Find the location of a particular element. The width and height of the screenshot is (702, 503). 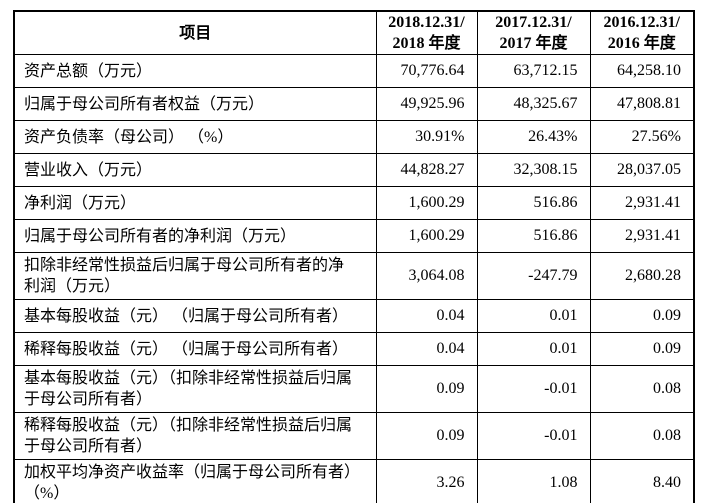

row-label: 营业收入（万元） is located at coordinates (195, 170).